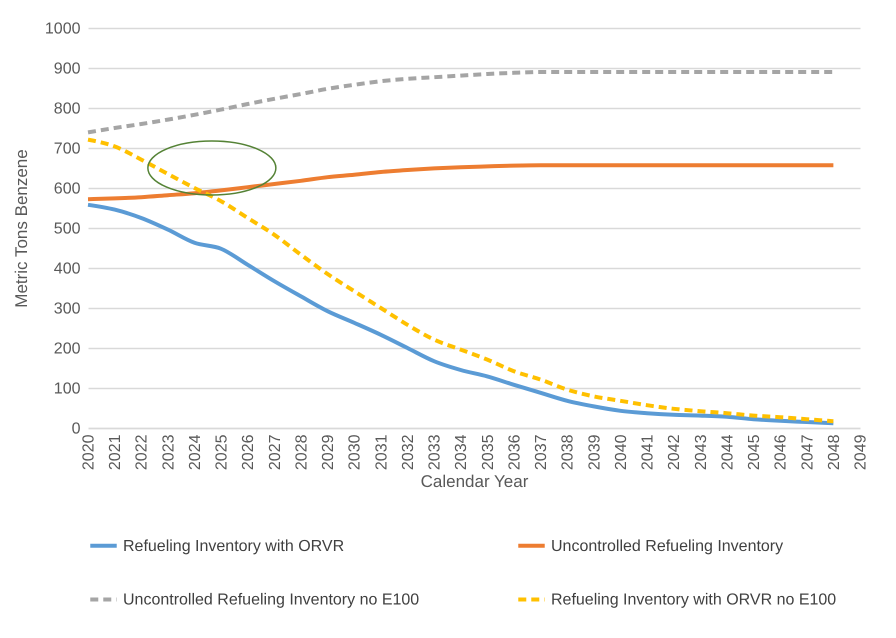  I want to click on y-tick-label: 400, so click(67, 269).